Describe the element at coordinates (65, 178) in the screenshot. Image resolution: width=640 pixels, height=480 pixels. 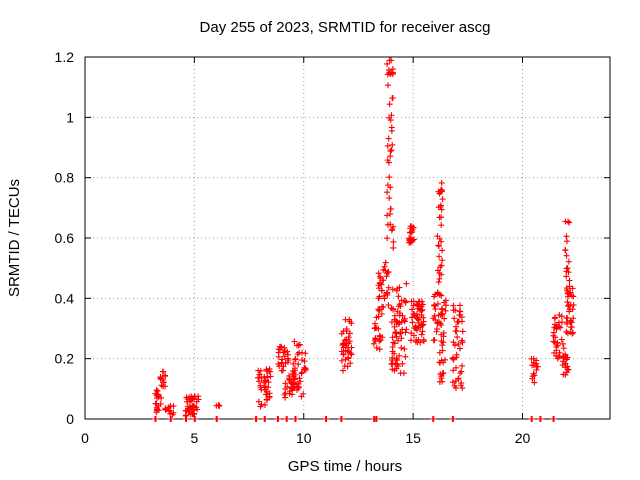
I see `y-tick-label: 0.8` at that location.